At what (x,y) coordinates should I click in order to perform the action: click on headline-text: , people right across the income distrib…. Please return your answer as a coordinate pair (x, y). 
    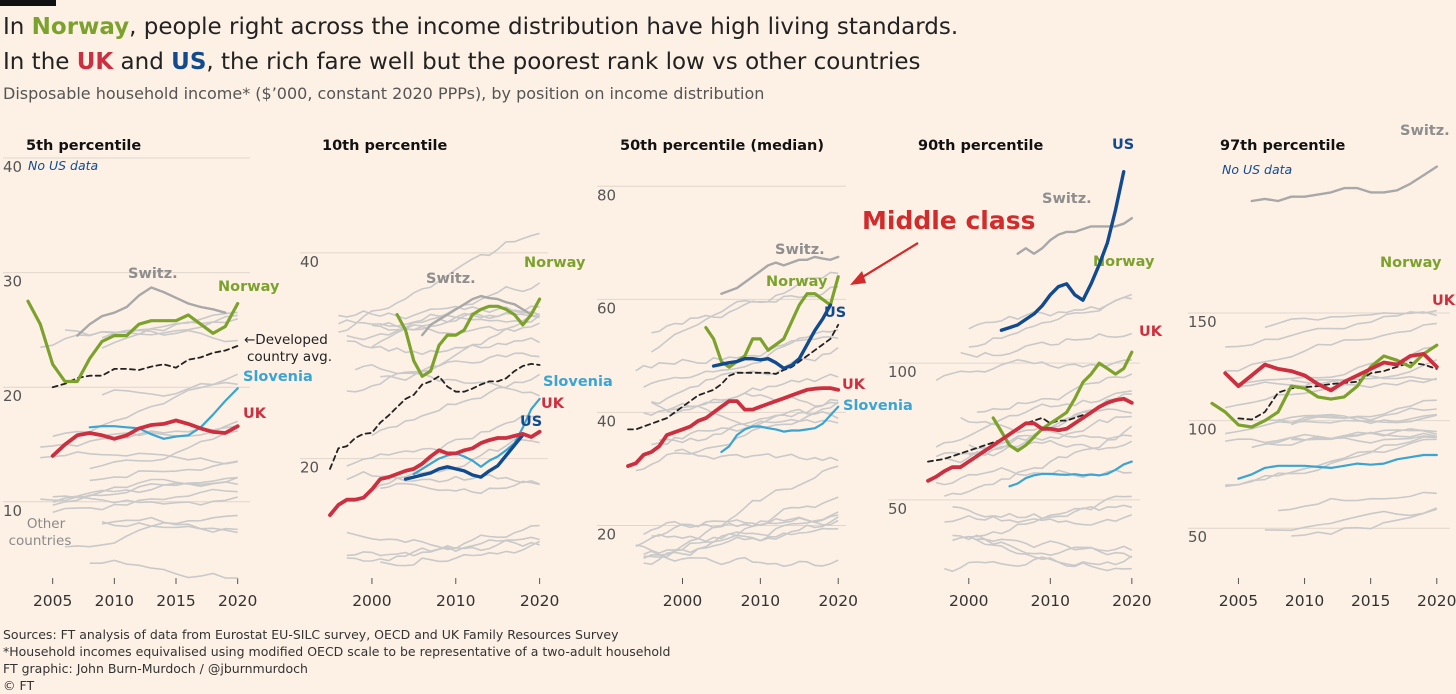
    Looking at the image, I should click on (544, 27).